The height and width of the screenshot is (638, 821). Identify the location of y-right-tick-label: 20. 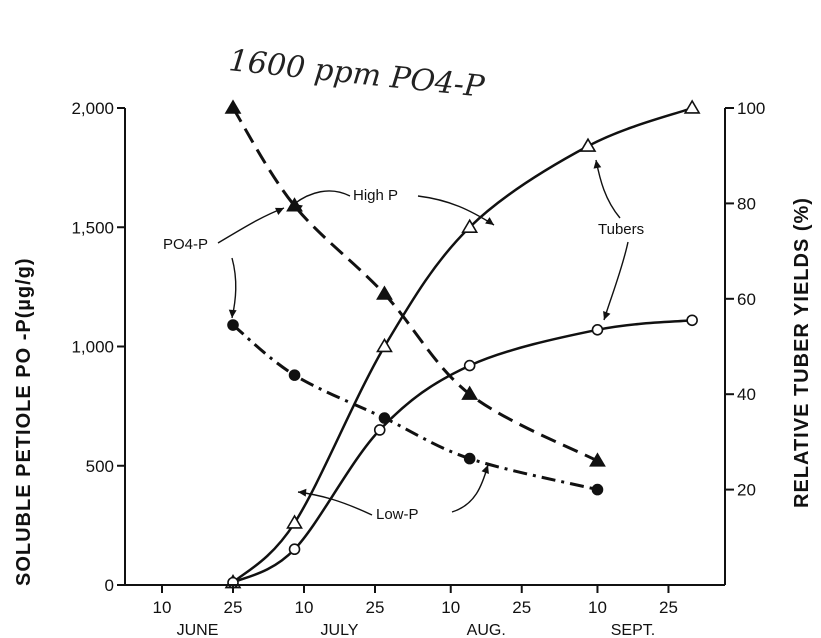
(746, 490).